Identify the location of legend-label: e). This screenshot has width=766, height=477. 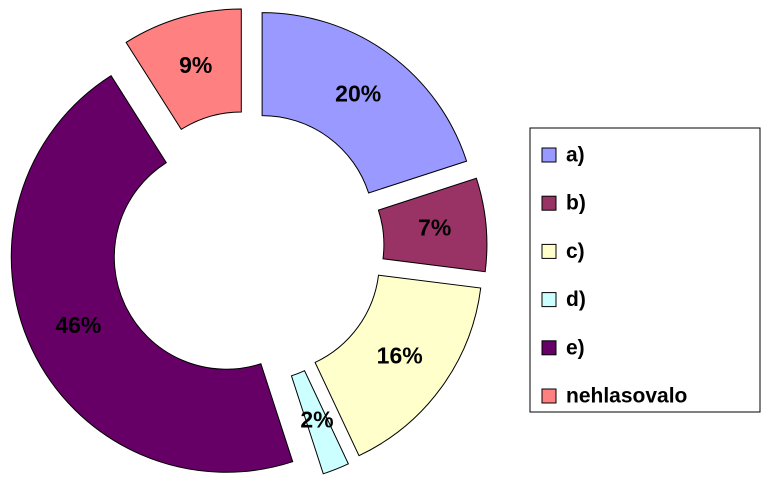
(575, 347).